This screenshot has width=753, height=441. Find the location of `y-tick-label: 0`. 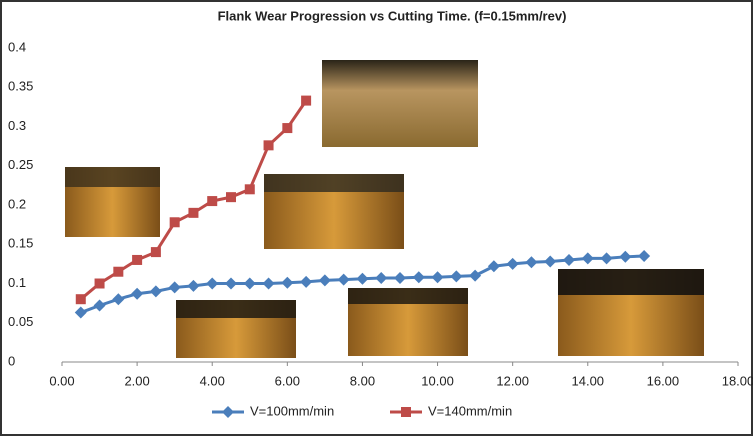

y-tick-label: 0 is located at coordinates (11, 360).